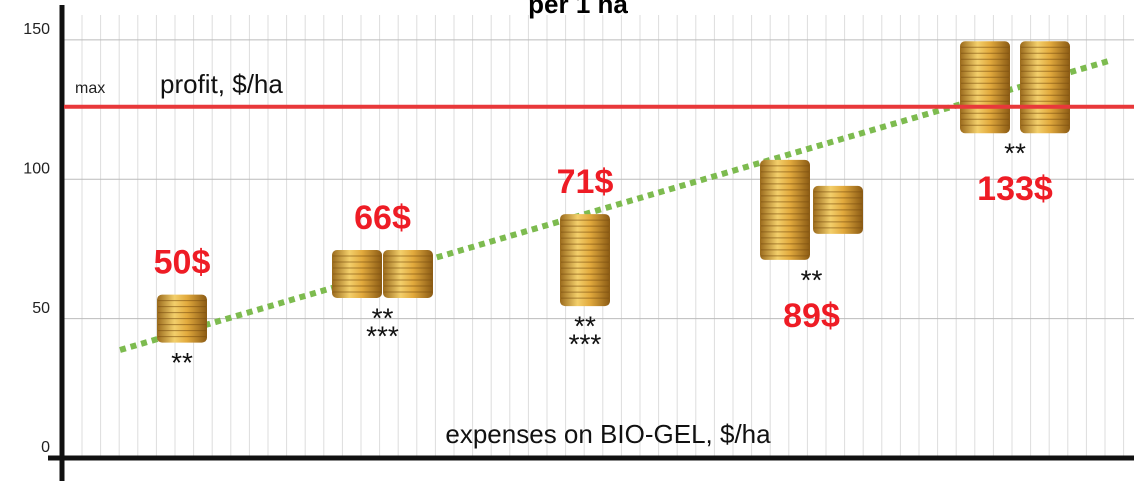 Image resolution: width=1134 pixels, height=481 pixels. What do you see at coordinates (1015, 189) in the screenshot?
I see `value-label: 133$` at bounding box center [1015, 189].